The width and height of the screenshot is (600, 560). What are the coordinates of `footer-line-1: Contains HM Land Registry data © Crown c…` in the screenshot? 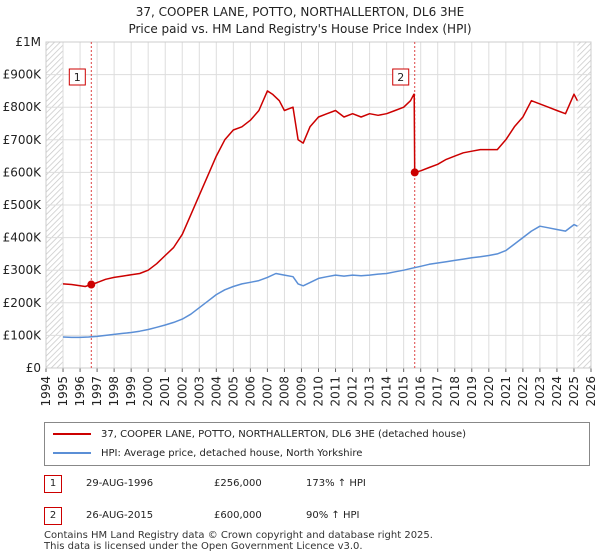 It's located at (238, 535).